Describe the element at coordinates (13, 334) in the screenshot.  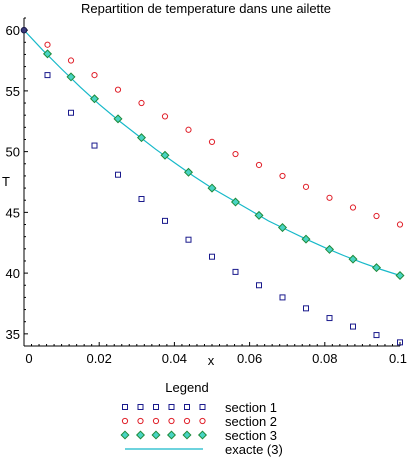
I see `y-tick-label: 35` at that location.